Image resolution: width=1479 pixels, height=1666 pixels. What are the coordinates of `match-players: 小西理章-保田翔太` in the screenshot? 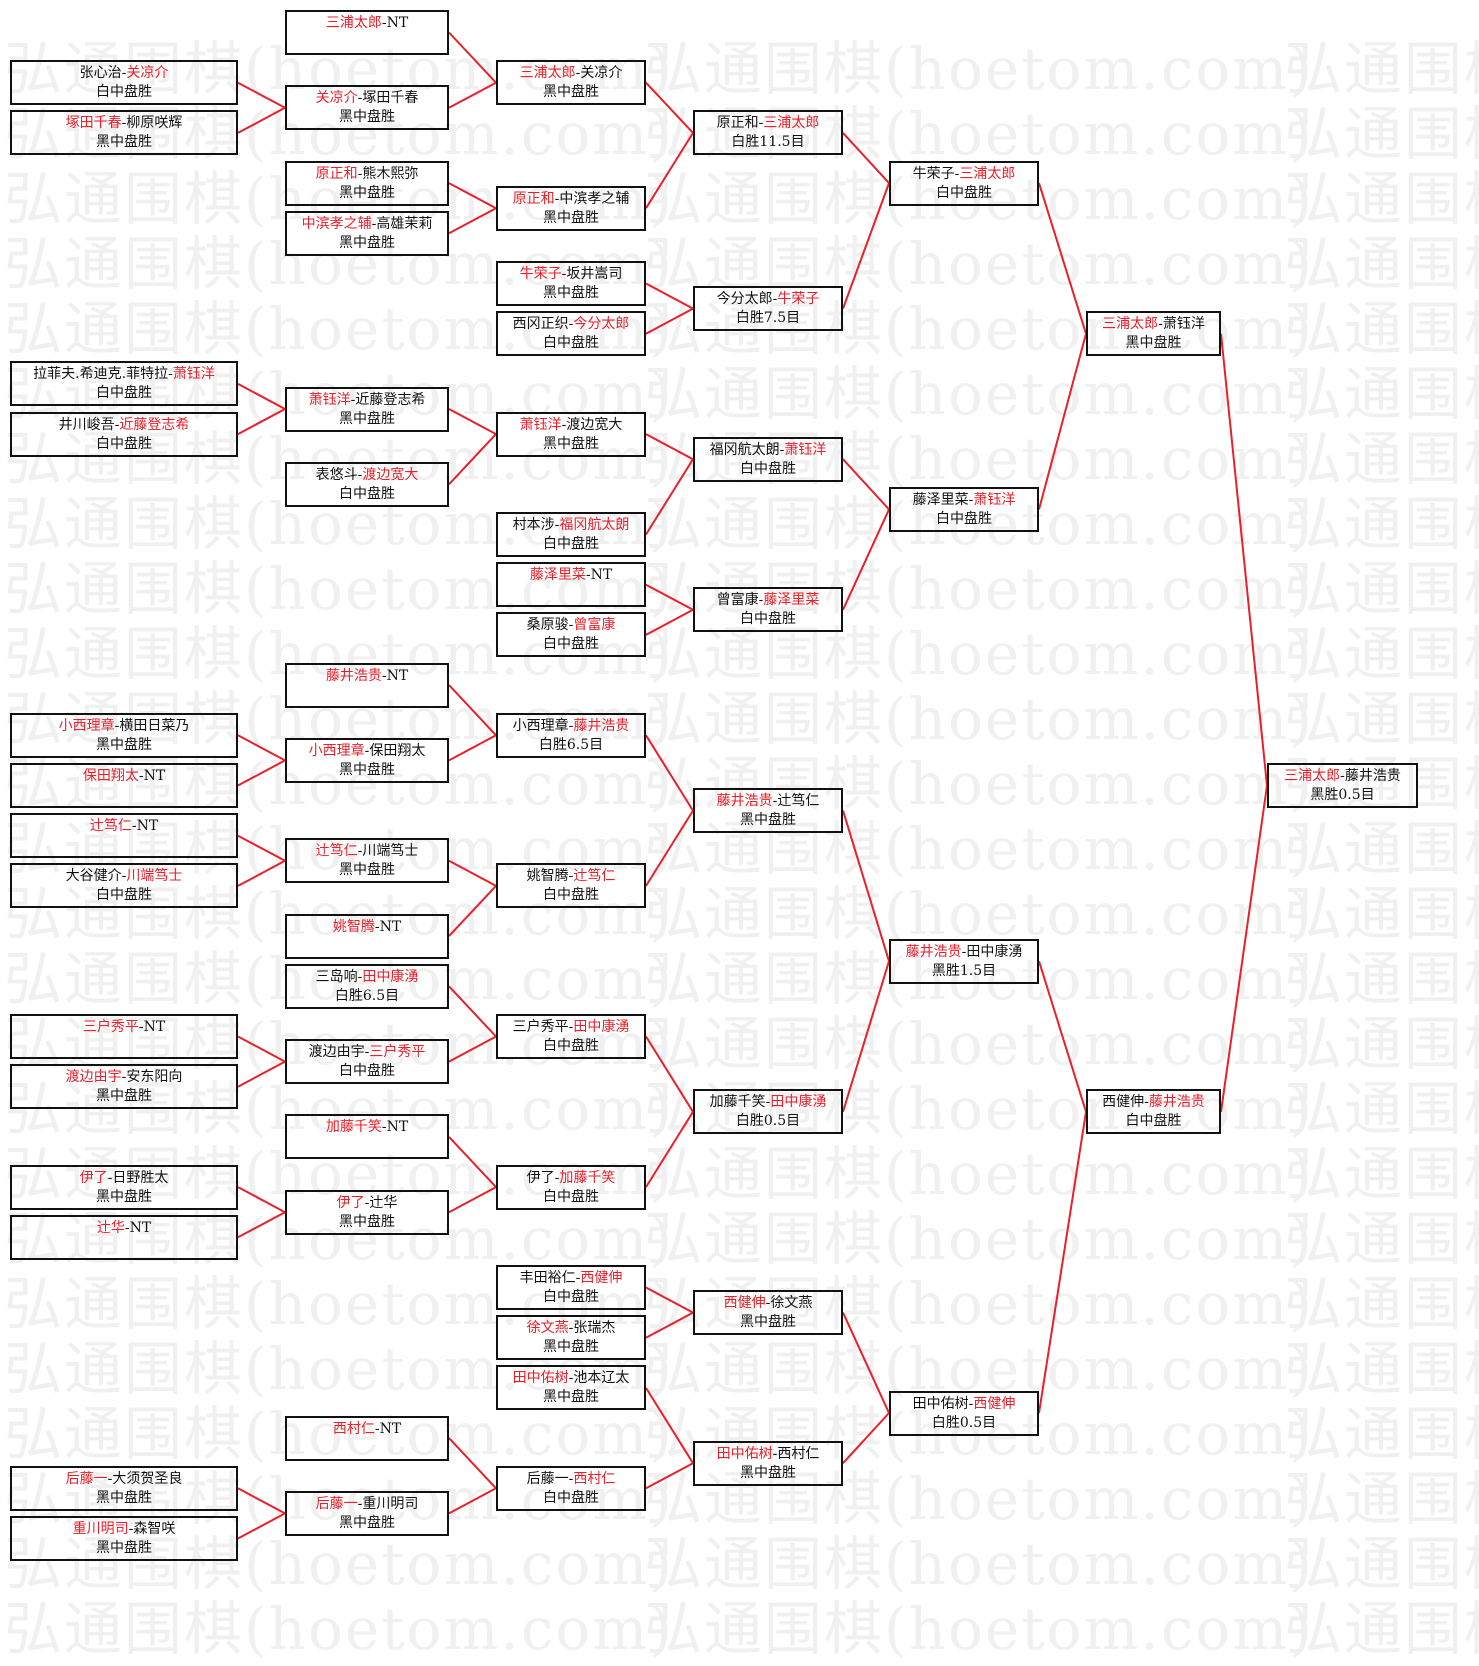 It's located at (367, 750).